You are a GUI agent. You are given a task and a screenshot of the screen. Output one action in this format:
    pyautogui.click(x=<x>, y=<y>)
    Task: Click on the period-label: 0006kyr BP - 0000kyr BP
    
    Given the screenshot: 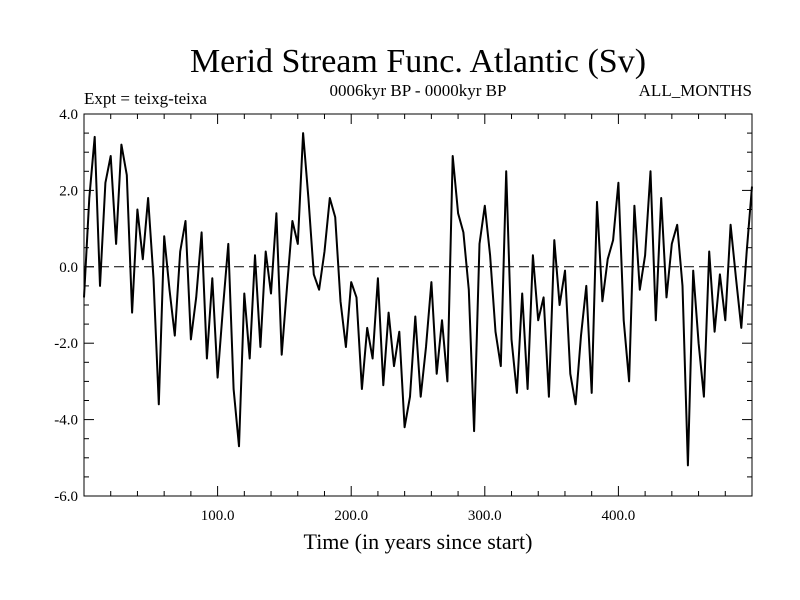 What is the action you would take?
    pyautogui.click(x=418, y=90)
    